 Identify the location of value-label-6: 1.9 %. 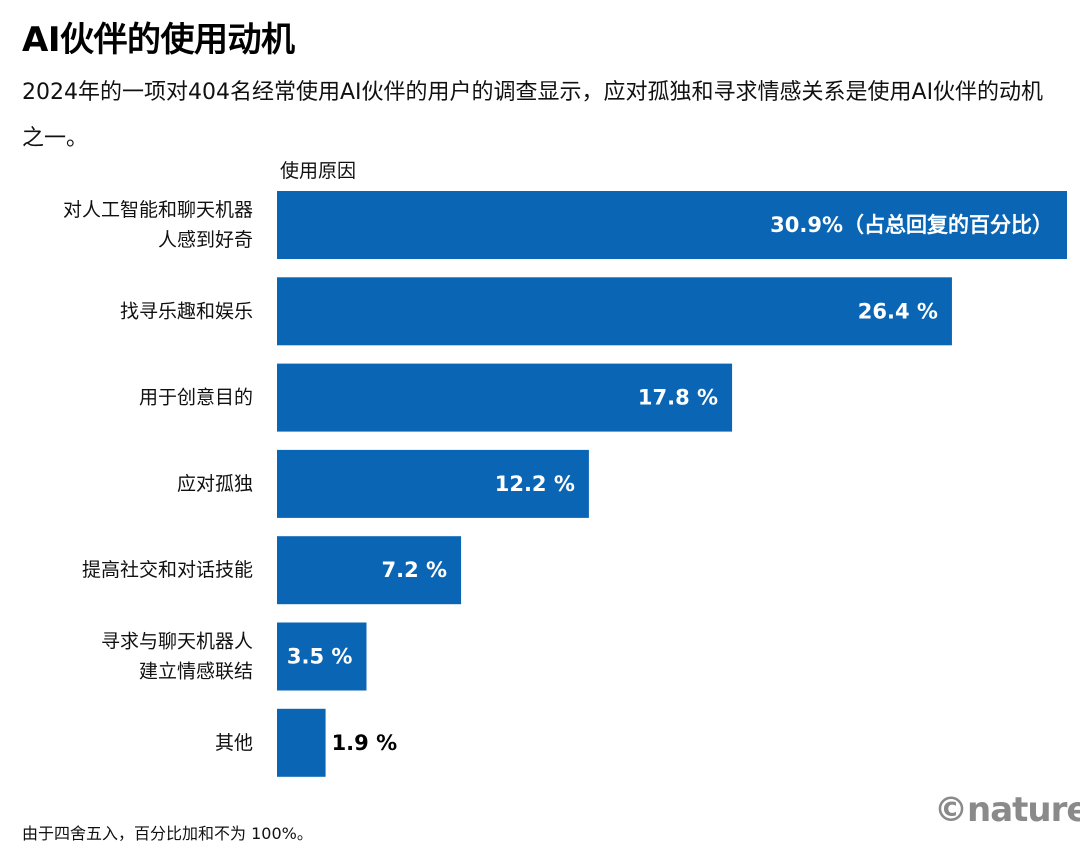
(365, 743).